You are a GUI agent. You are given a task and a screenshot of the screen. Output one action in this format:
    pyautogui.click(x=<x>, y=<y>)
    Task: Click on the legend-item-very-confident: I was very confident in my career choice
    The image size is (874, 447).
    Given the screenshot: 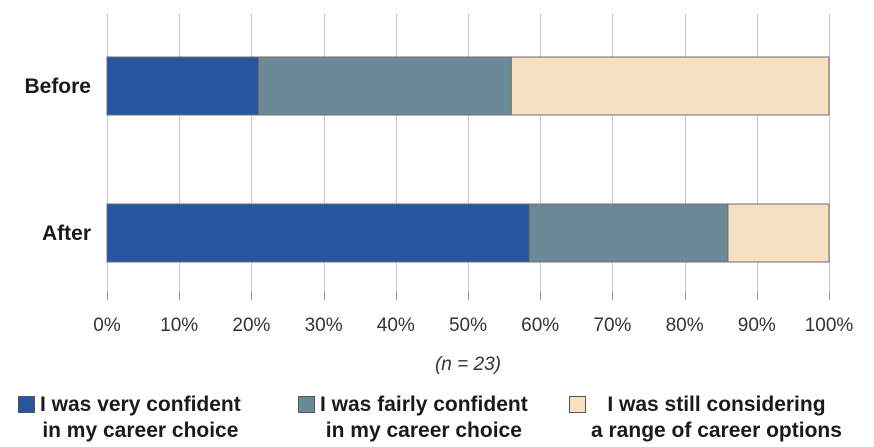 What is the action you would take?
    pyautogui.click(x=129, y=418)
    